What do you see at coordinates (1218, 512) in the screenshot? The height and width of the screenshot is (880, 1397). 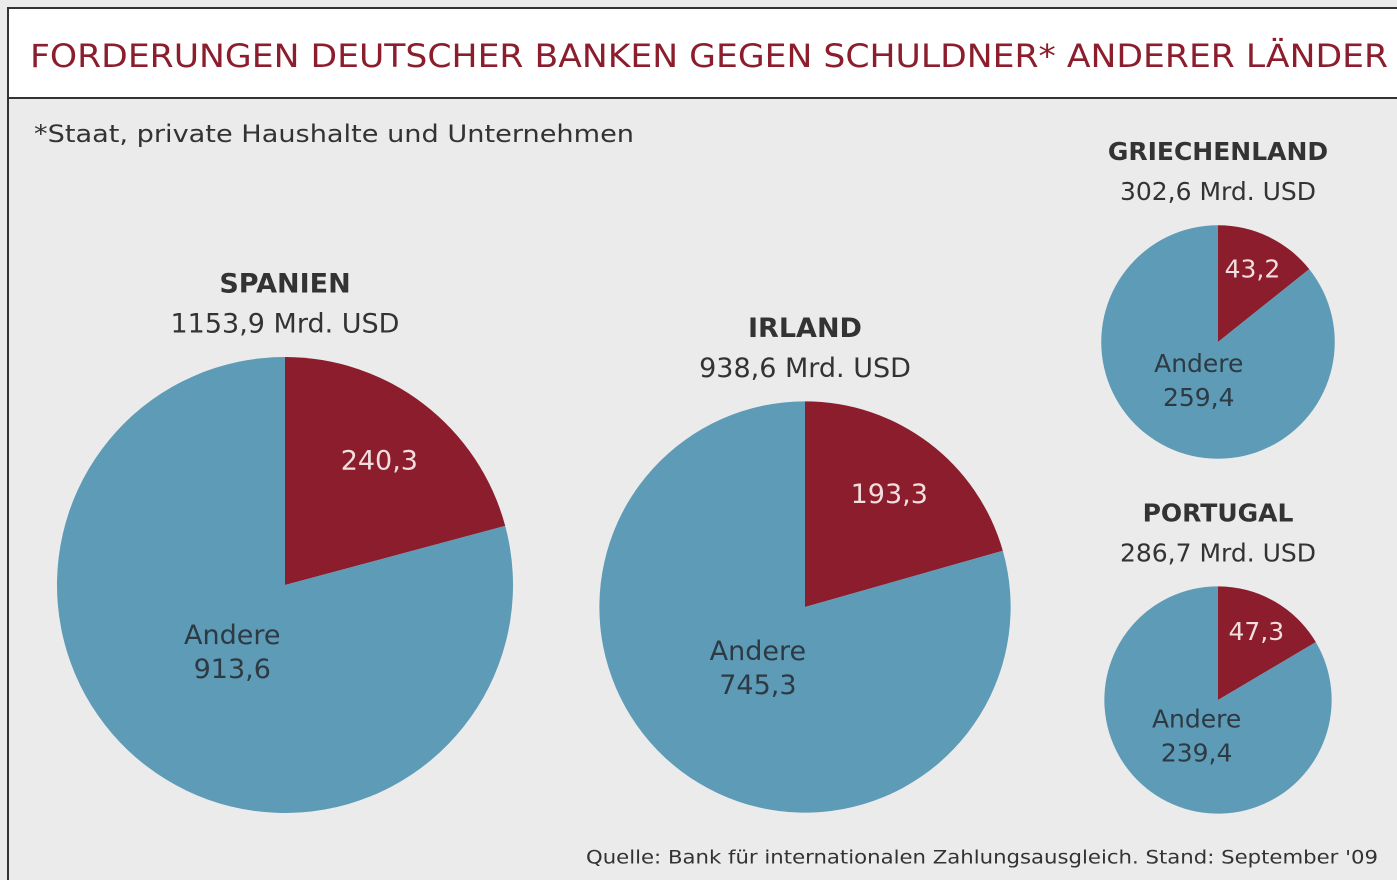 I see `pie-title: PORTUGAL` at bounding box center [1218, 512].